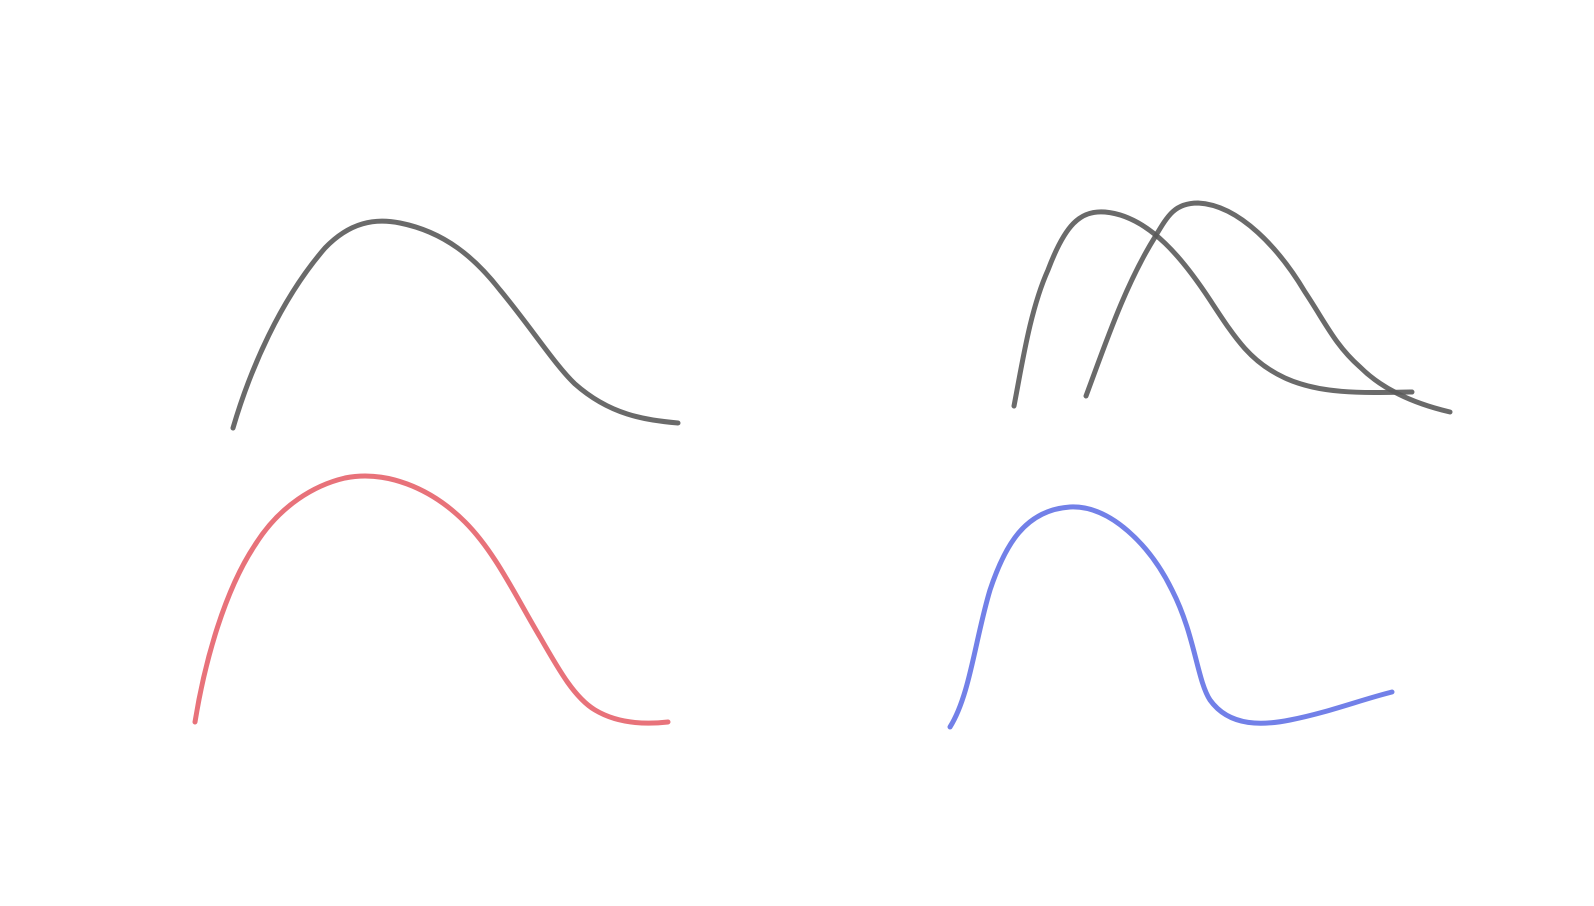 This screenshot has width=1594, height=906. What do you see at coordinates (431, 599) in the screenshot?
I see `bottom-left-curve-stroke` at bounding box center [431, 599].